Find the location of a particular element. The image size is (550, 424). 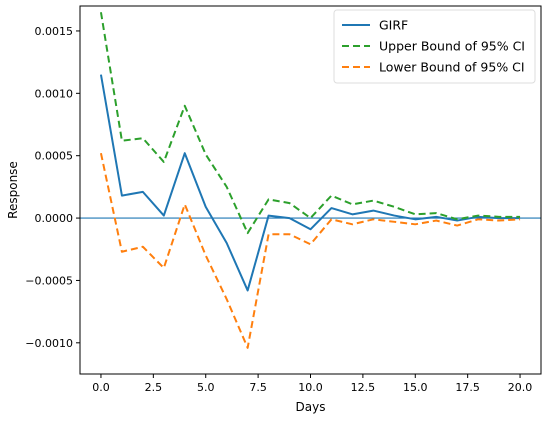

y-tick-label: 0.0010 is located at coordinates (54, 93).